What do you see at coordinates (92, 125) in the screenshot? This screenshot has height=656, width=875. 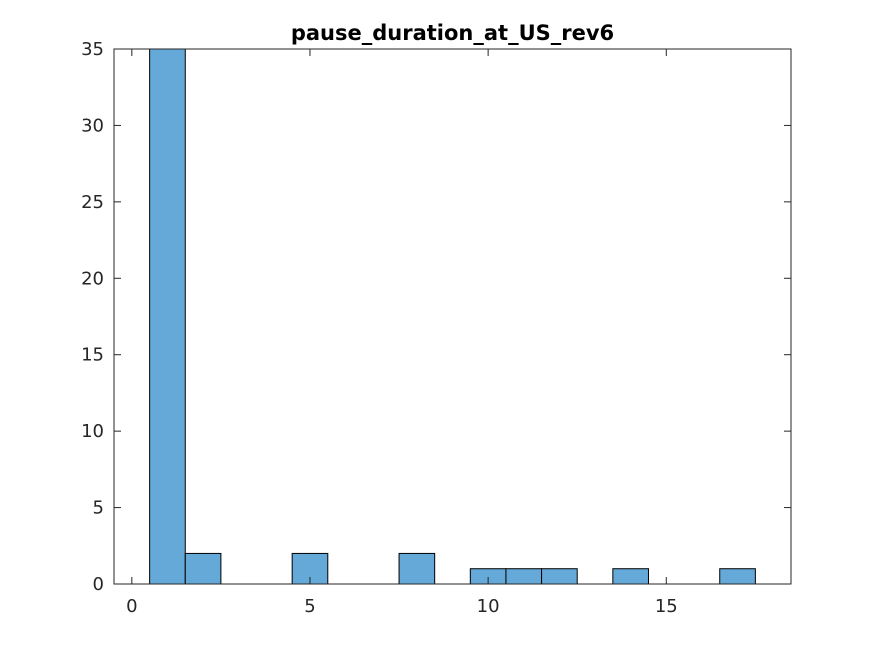 I see `y-tick-label: 30` at bounding box center [92, 125].